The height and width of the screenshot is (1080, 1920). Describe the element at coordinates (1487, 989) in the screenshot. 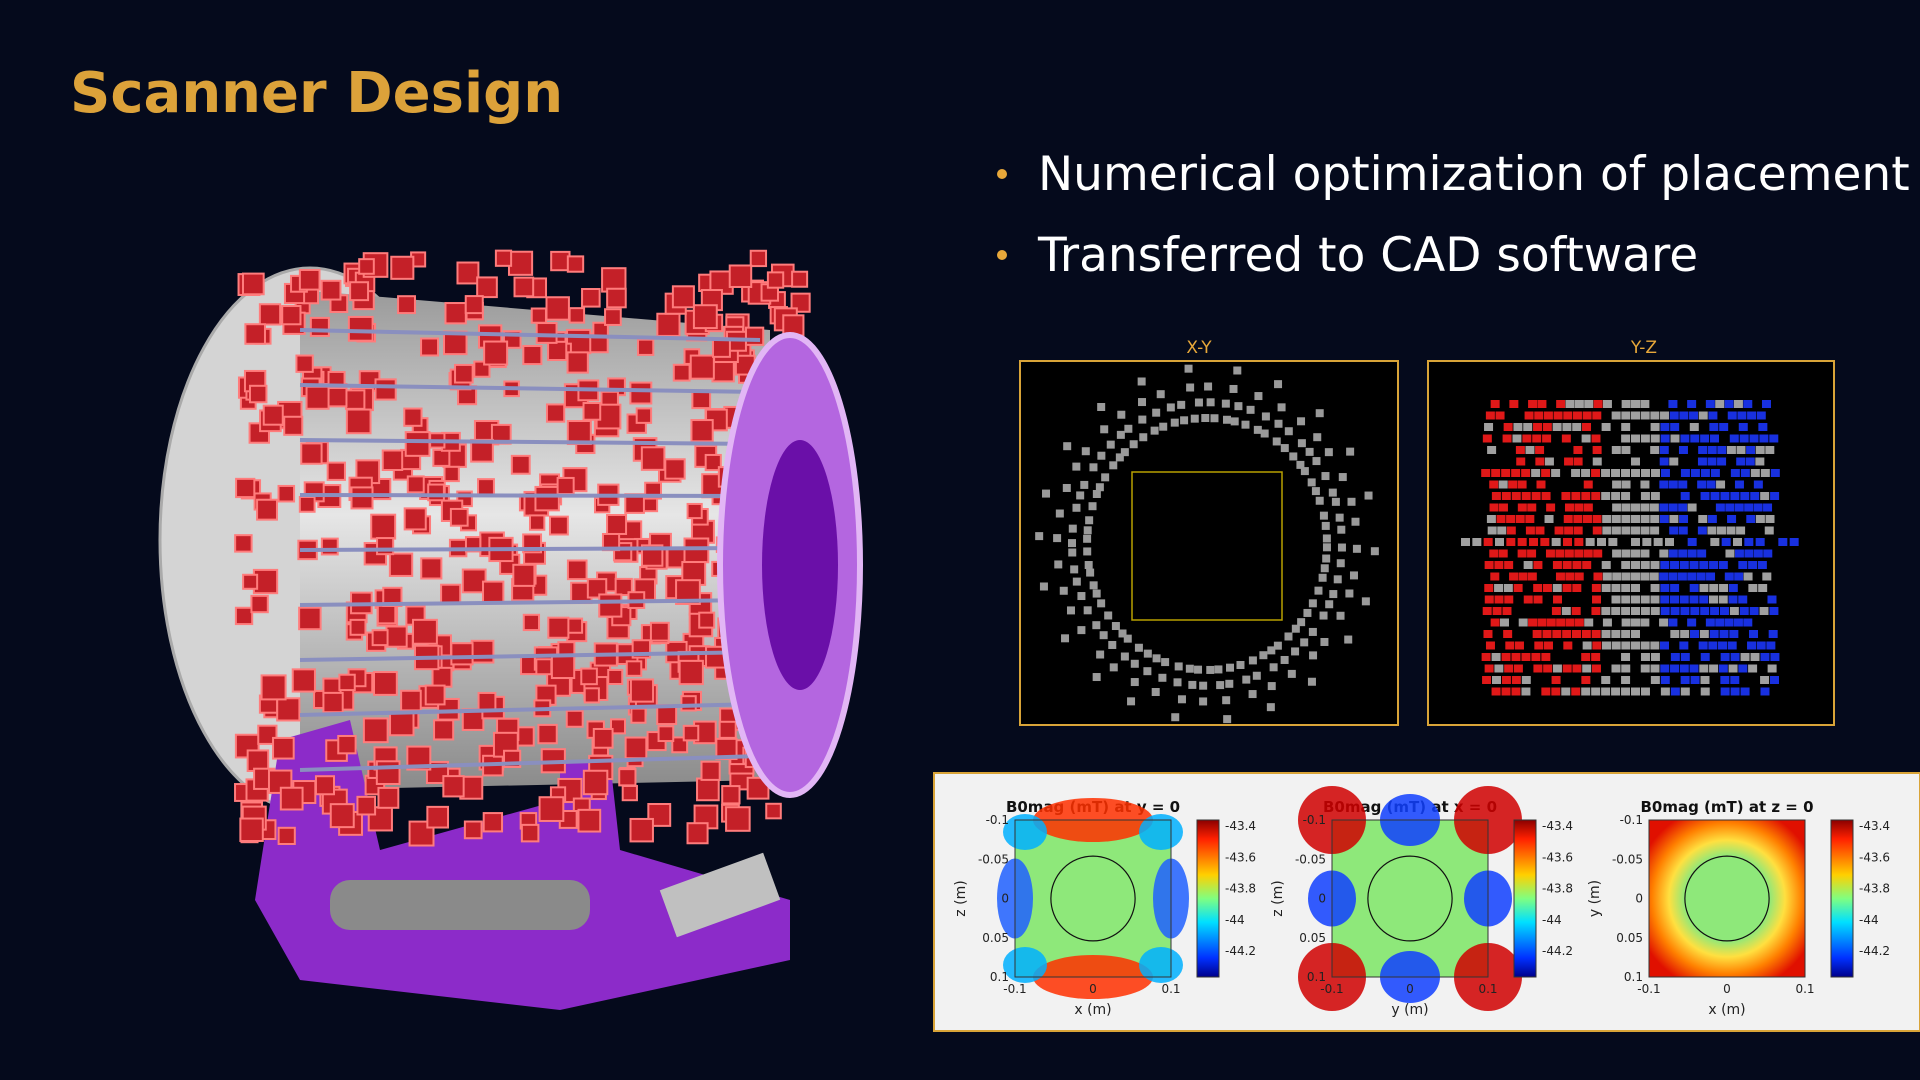

I see `x-tick-label: 0.1` at that location.